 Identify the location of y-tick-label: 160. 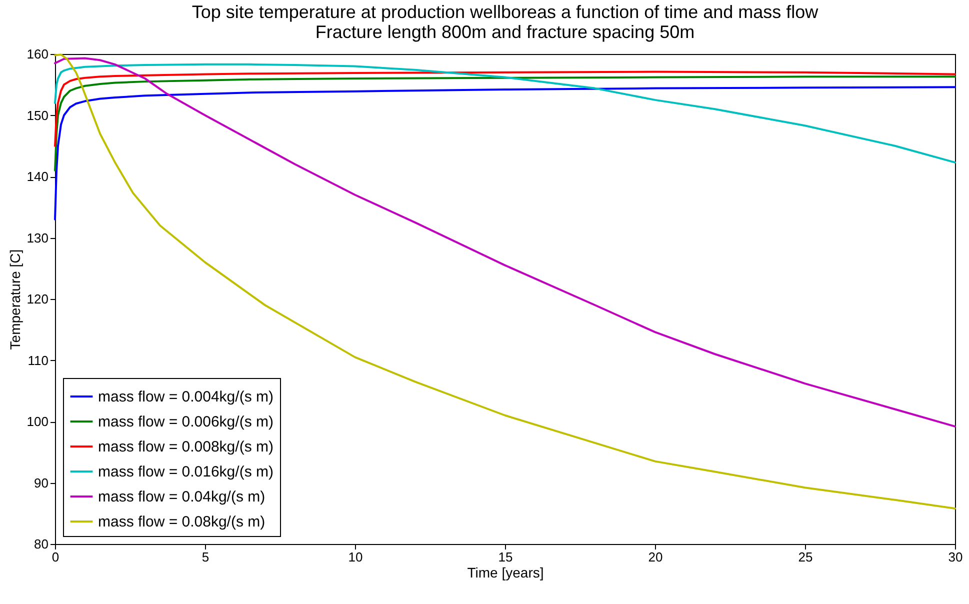
(37, 54).